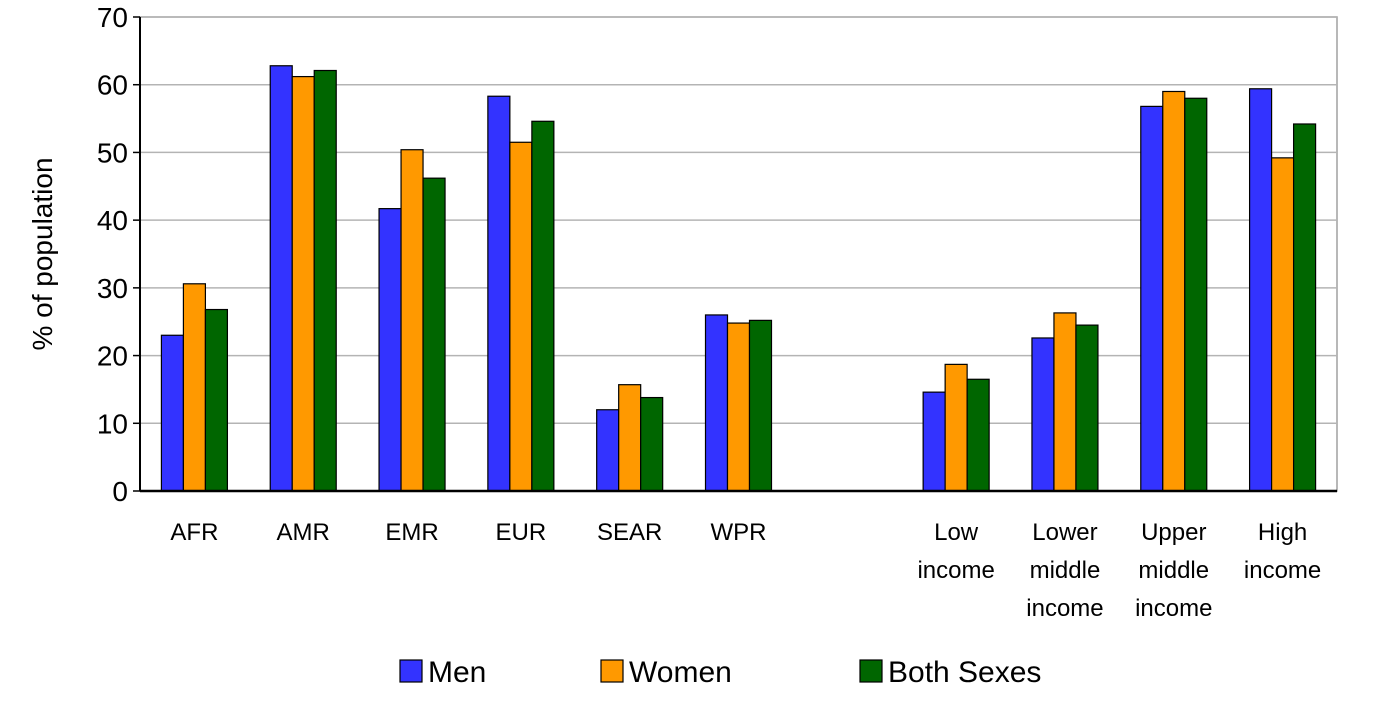  Describe the element at coordinates (964, 672) in the screenshot. I see `legend-label: Both Sexes` at that location.